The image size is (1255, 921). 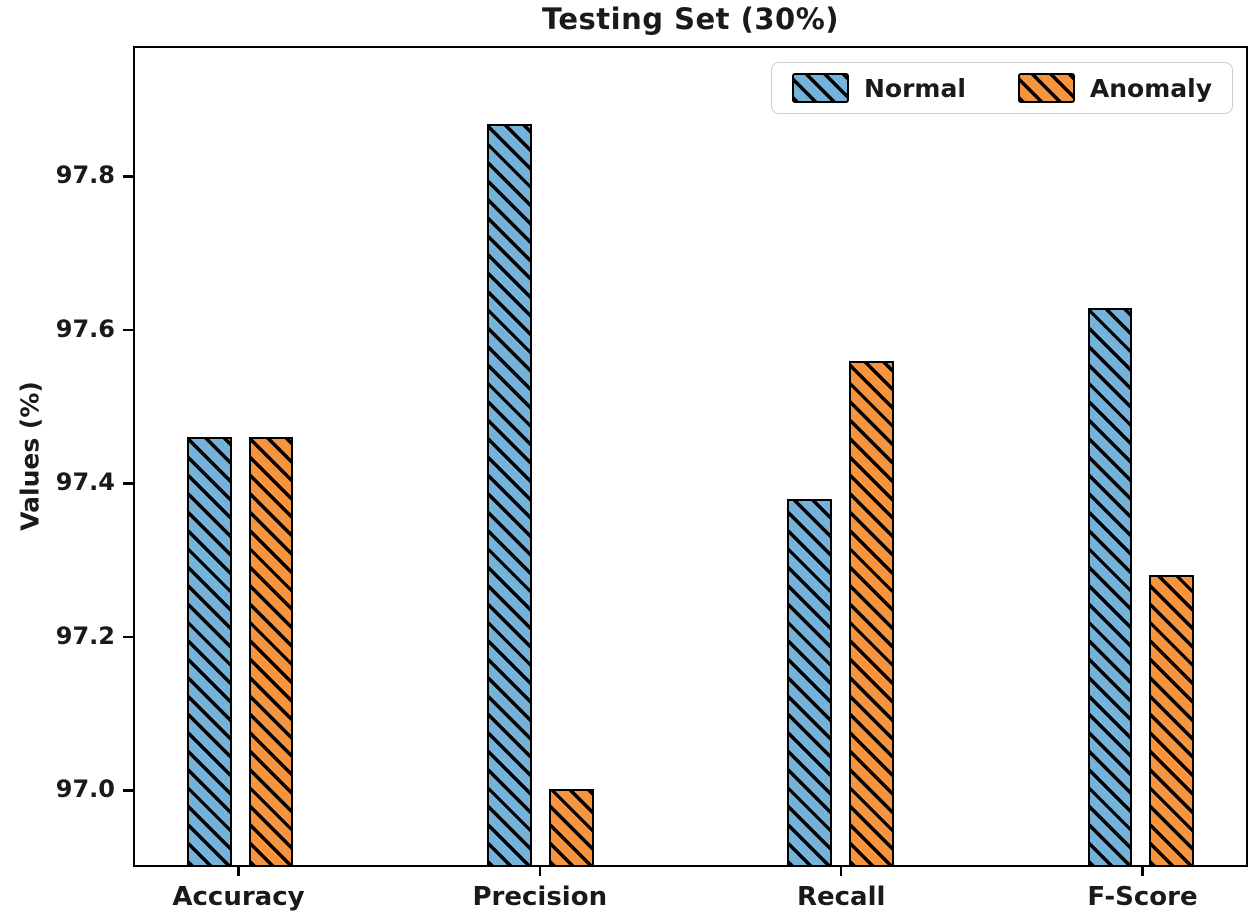 I want to click on x-category-label-recall: Recall, so click(x=841, y=897).